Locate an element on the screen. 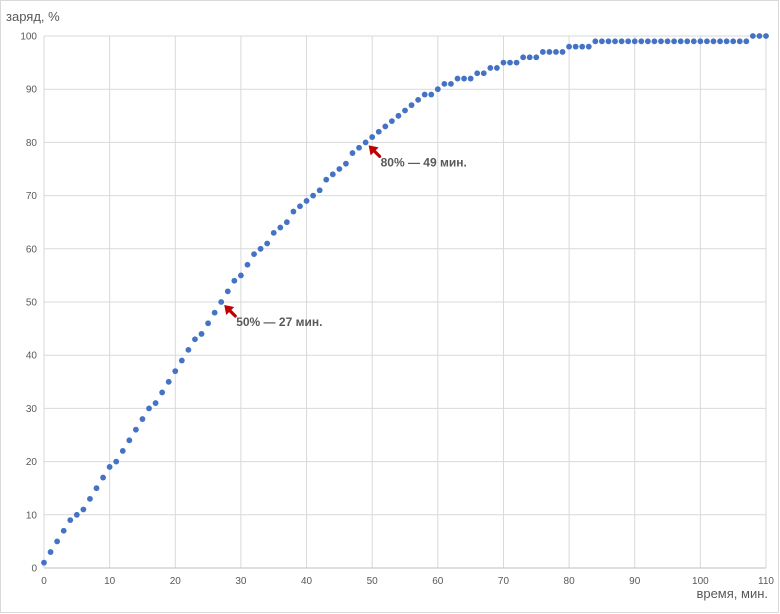 The width and height of the screenshot is (780, 614). x-axis-title: время, мин. is located at coordinates (732, 593).